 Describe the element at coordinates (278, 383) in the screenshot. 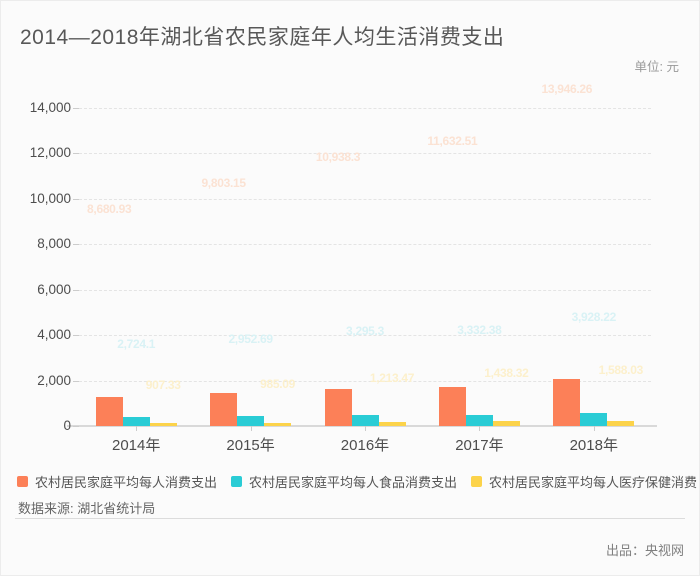

I see `value-label: 985.09` at that location.